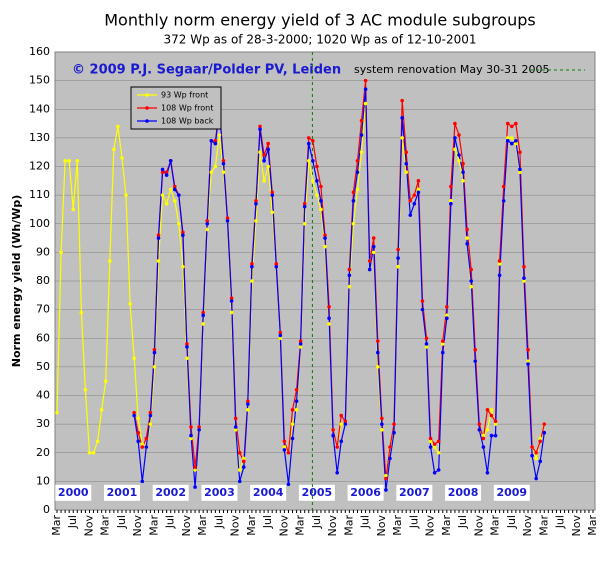 Image resolution: width=610 pixels, height=564 pixels. I want to click on y-tick-label: 160, so click(39, 51).